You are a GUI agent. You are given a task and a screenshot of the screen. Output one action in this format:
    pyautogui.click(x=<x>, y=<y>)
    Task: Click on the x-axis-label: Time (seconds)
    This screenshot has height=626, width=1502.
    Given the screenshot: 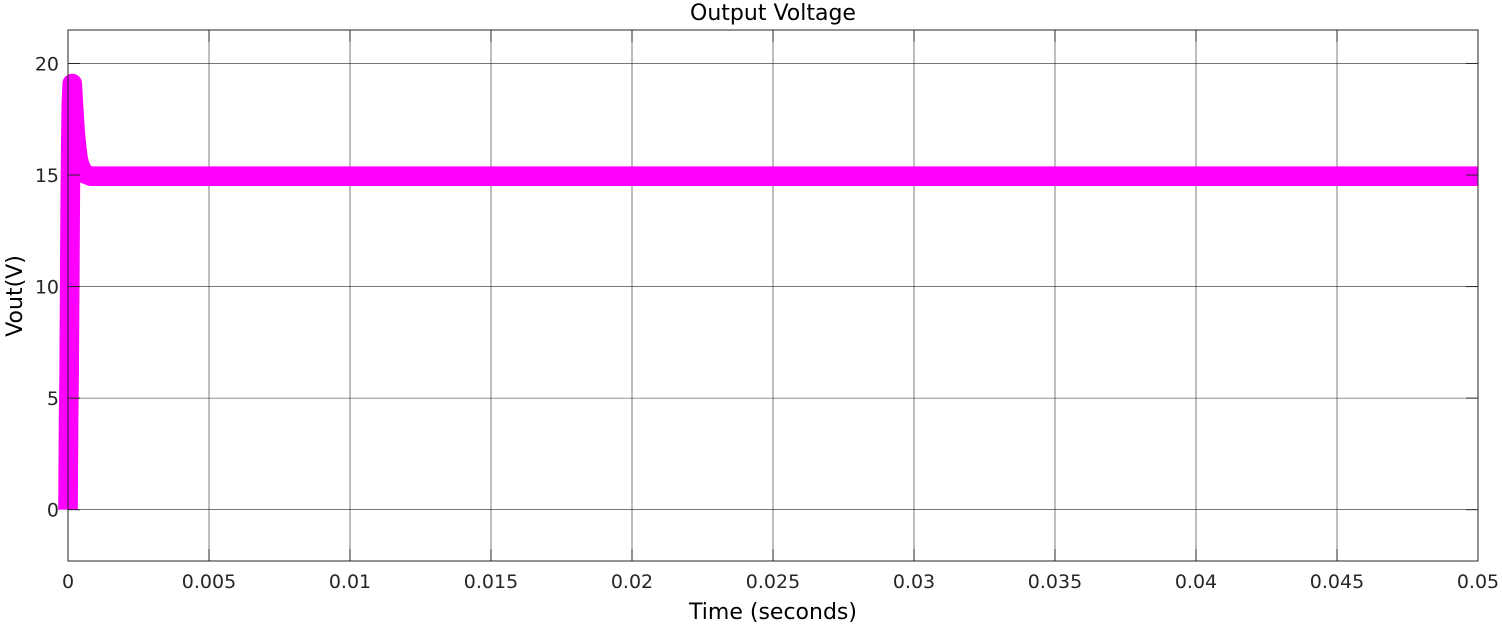 What is the action you would take?
    pyautogui.click(x=772, y=612)
    